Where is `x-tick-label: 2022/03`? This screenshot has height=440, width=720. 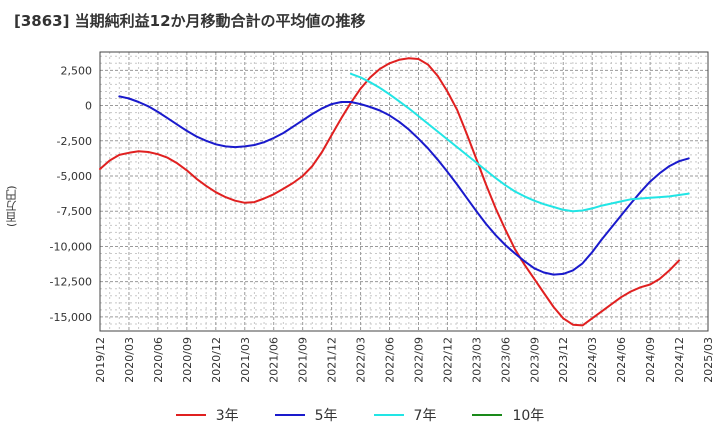
x-tick-label: 2022/03 is located at coordinates (361, 360).